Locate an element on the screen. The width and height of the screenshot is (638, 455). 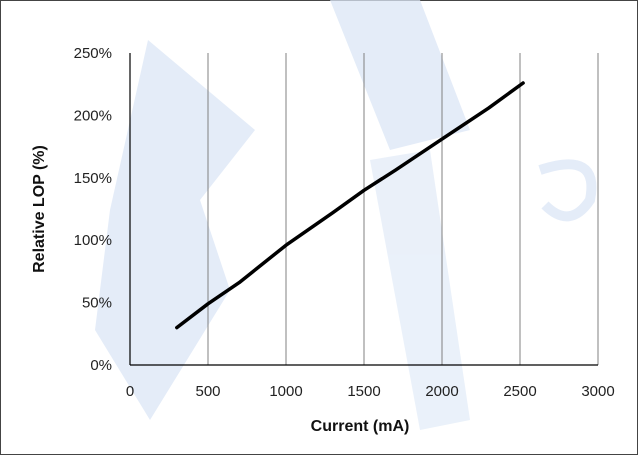
watermark-letter-e is located at coordinates (567, 190).